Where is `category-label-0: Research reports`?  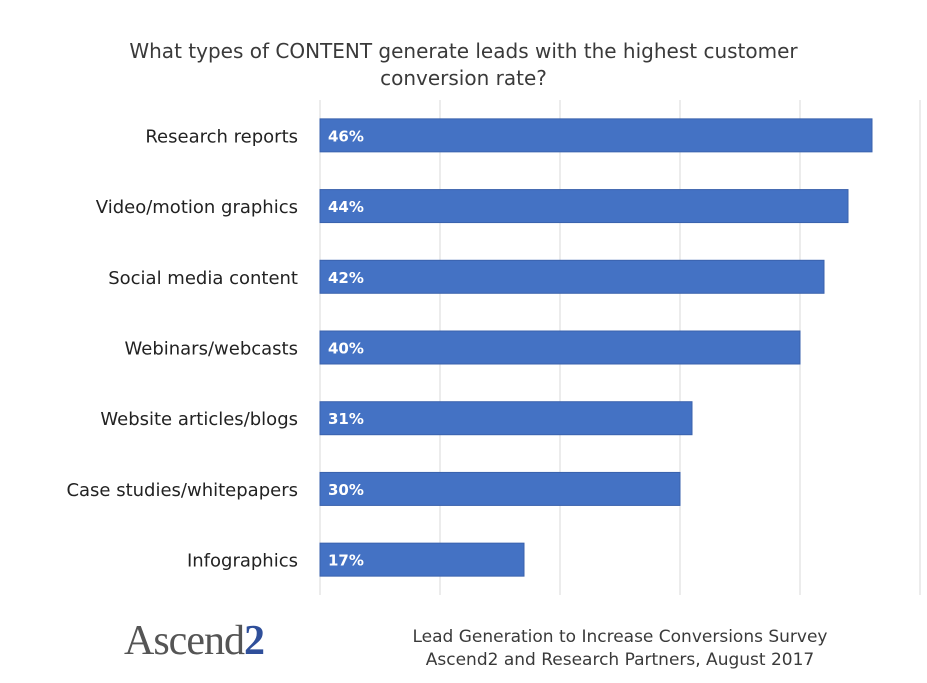
category-label-0: Research reports is located at coordinates (221, 136).